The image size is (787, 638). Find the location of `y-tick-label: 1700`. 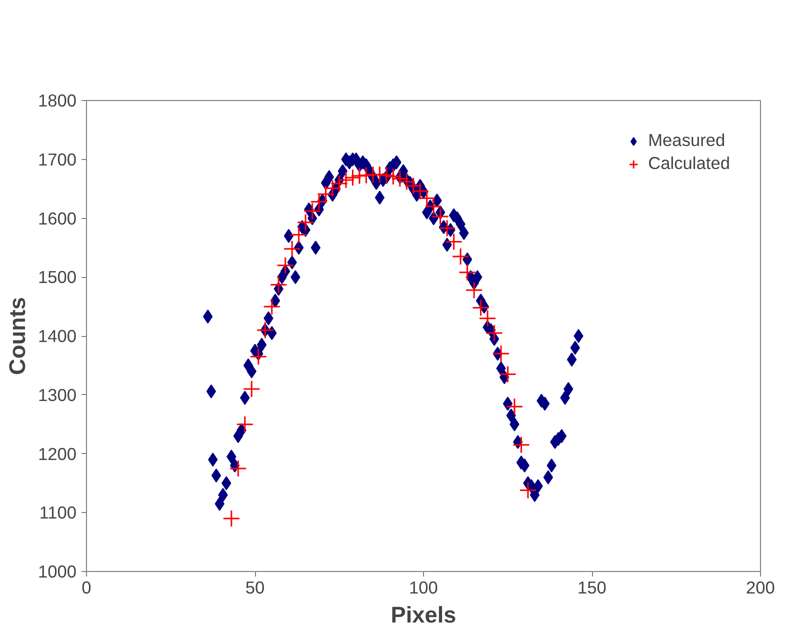

y-tick-label: 1700 is located at coordinates (57, 159).